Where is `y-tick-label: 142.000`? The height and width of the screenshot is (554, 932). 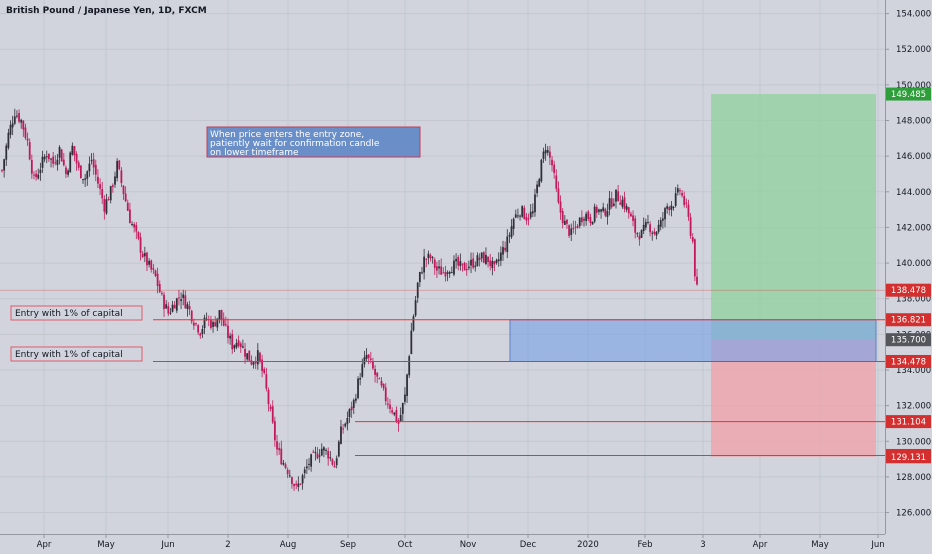 y-tick-label: 142.000 is located at coordinates (913, 228).